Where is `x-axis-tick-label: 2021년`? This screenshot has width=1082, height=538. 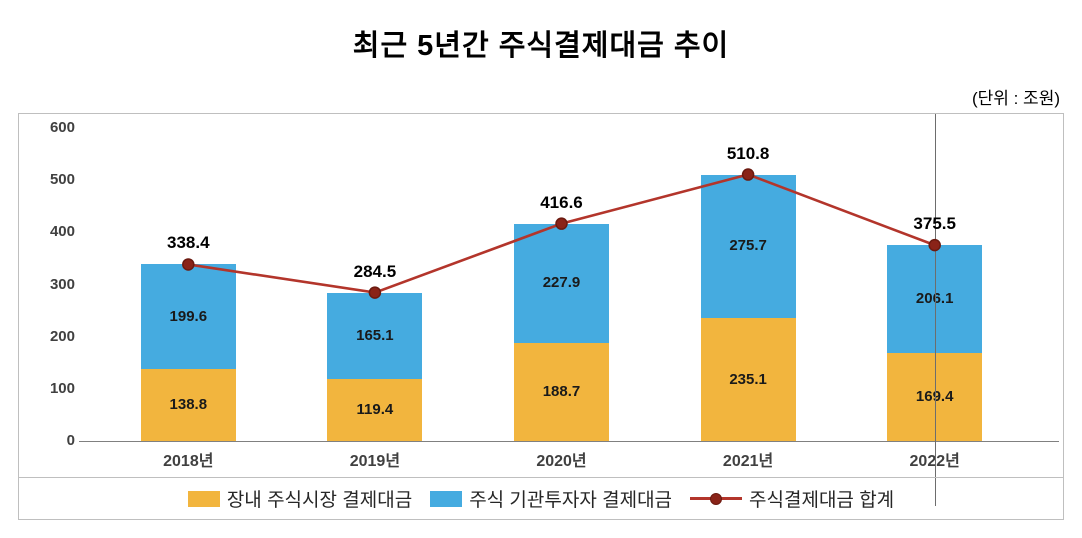
x-axis-tick-label: 2021년 is located at coordinates (748, 461).